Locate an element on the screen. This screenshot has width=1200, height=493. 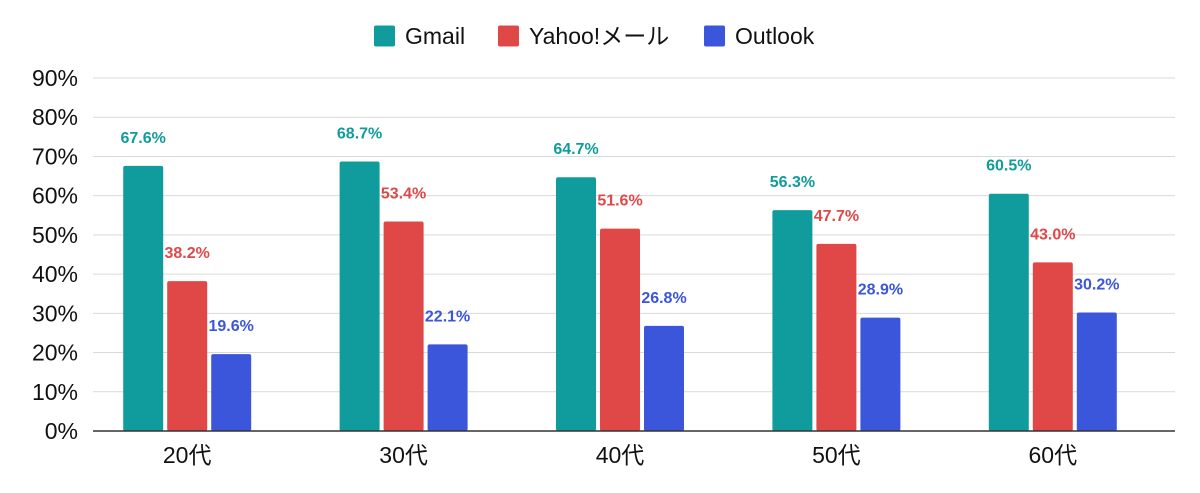
legend-label: Gmail is located at coordinates (435, 36).